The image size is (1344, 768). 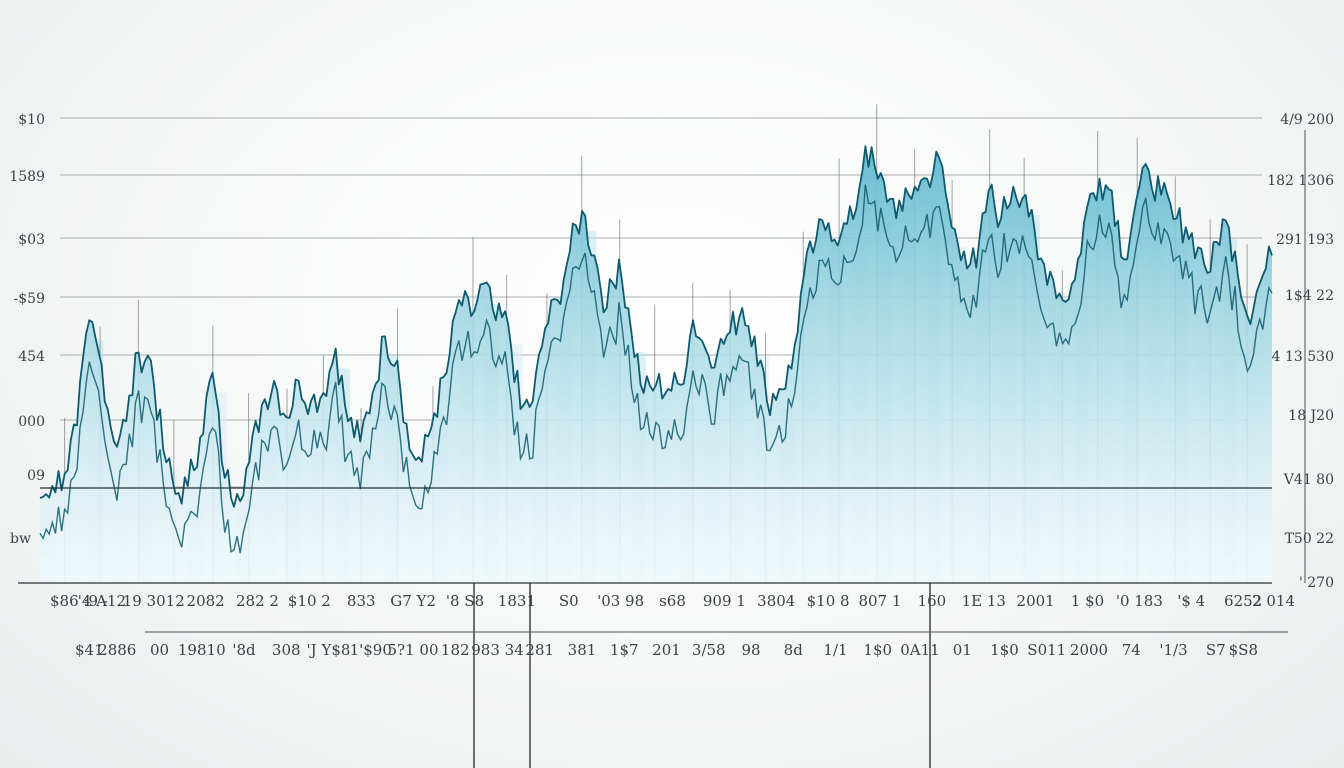 What do you see at coordinates (465, 601) in the screenshot?
I see `x-tick-label: '8 S8` at bounding box center [465, 601].